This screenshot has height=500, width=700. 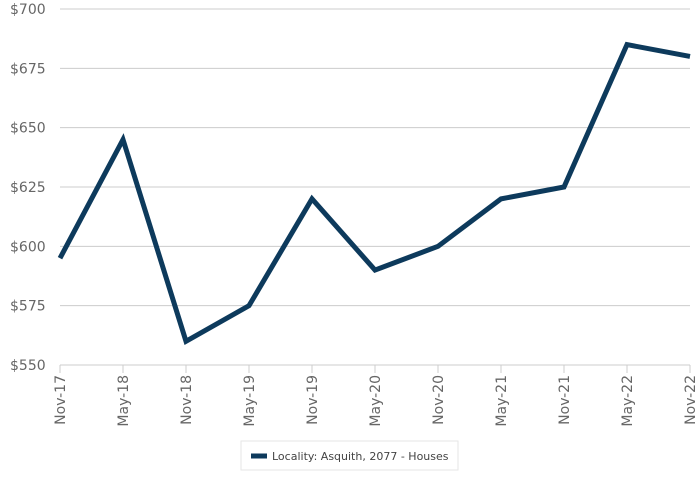 I want to click on x-tick-label: May-22, so click(x=628, y=401).